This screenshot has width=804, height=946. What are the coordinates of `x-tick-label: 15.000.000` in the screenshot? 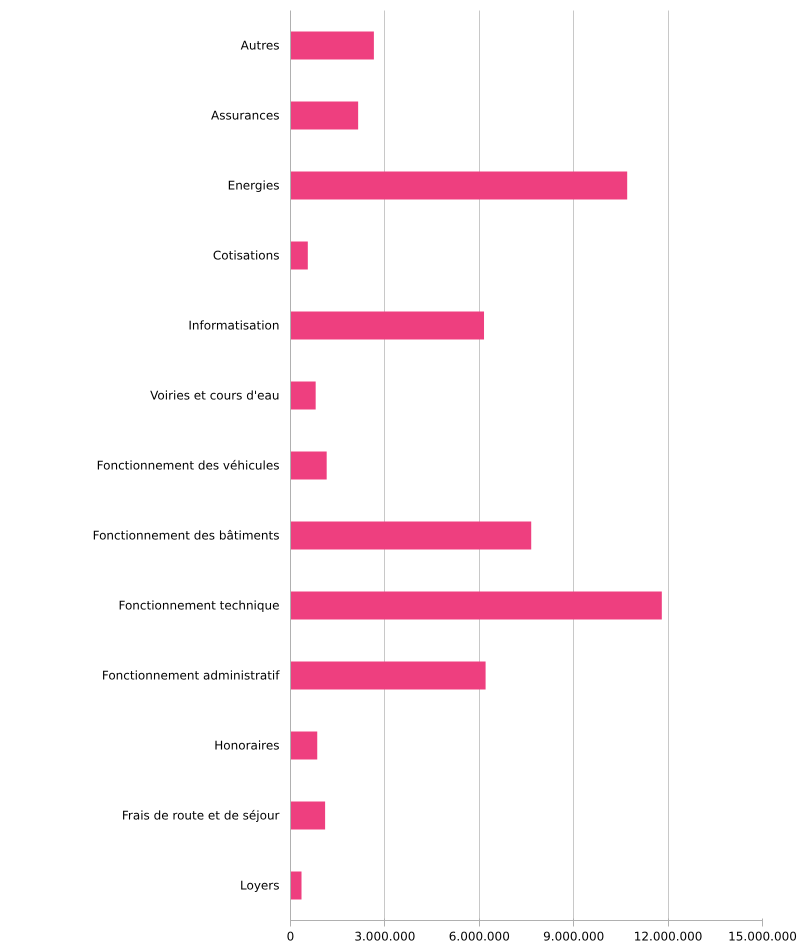 It's located at (762, 937).